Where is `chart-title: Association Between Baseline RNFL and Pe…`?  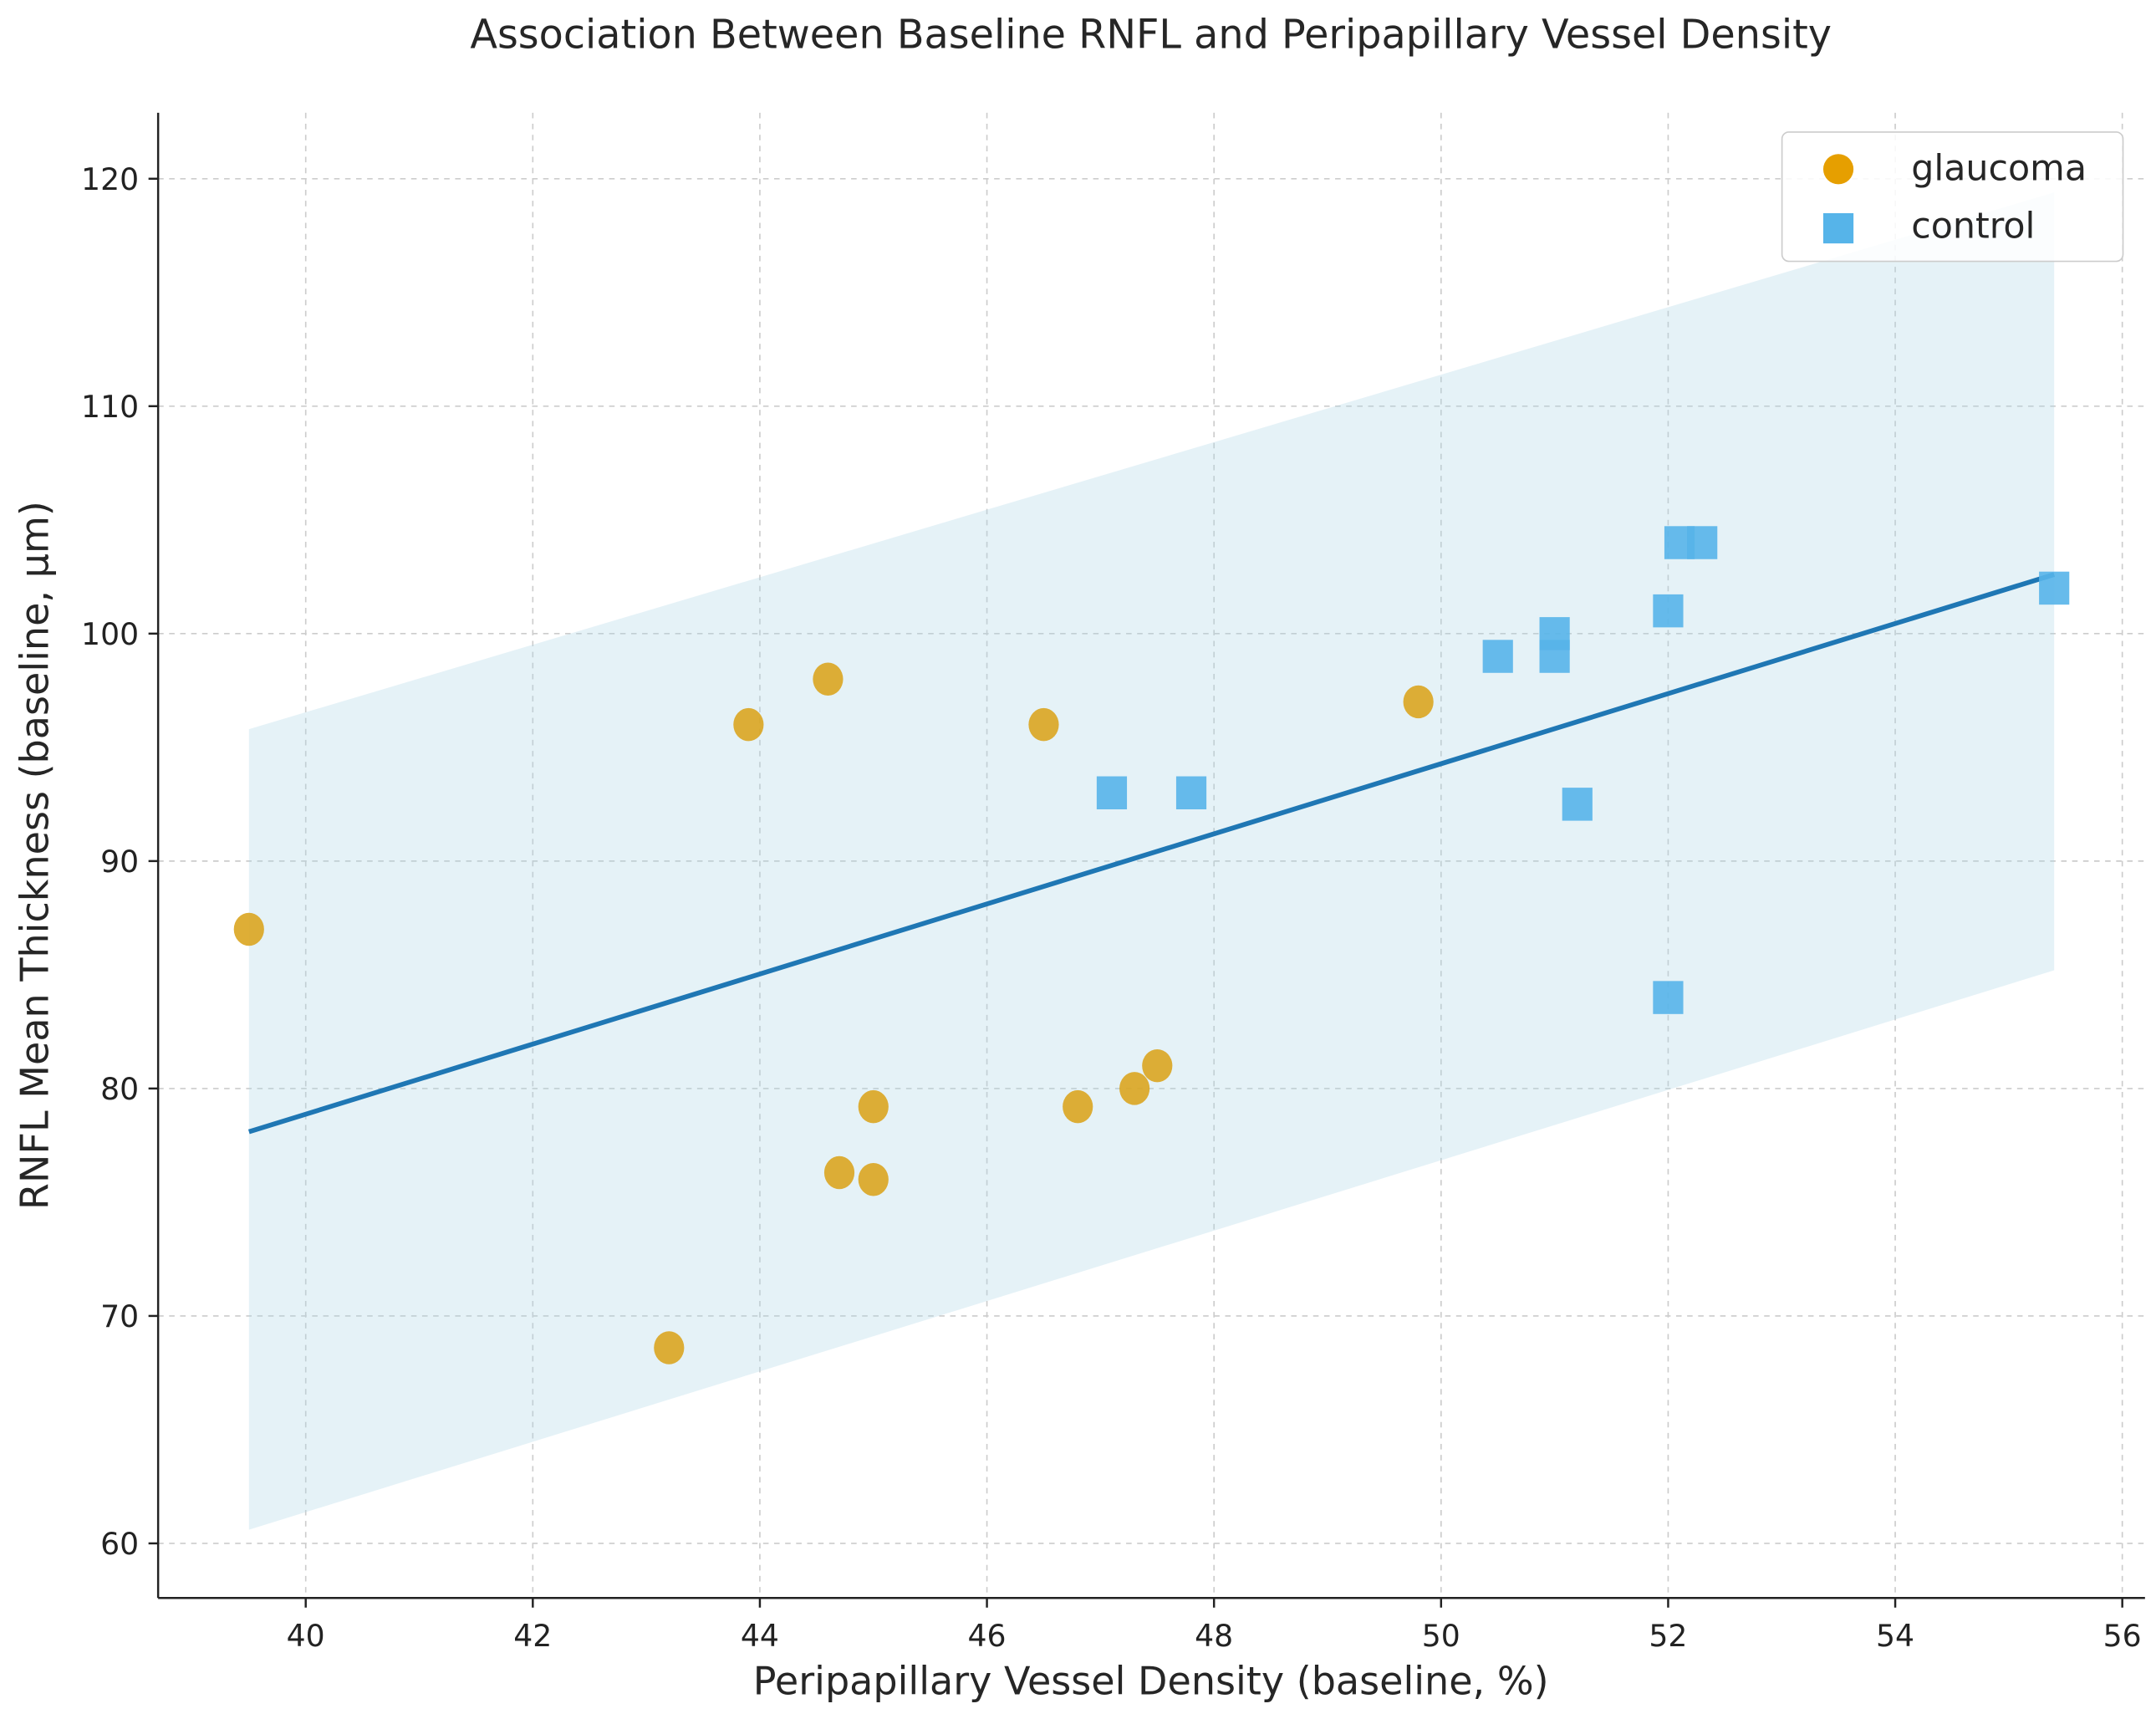
chart-title: Association Between Baseline RNFL and Pe… is located at coordinates (1151, 36).